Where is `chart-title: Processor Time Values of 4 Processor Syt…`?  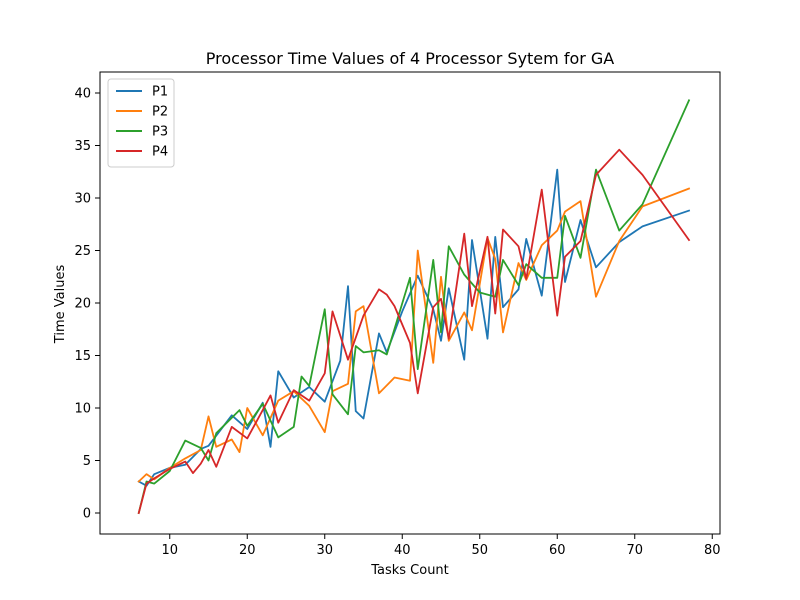 chart-title: Processor Time Values of 4 Processor Syt… is located at coordinates (410, 58).